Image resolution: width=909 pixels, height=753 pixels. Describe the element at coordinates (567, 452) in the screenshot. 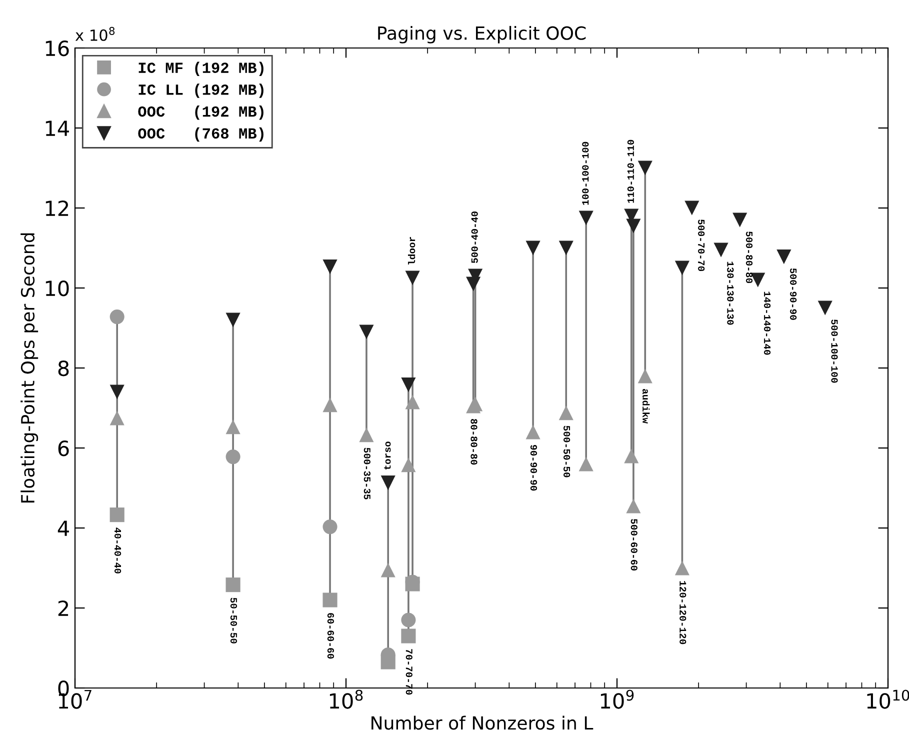

I see `annotation: 500-50-50` at that location.